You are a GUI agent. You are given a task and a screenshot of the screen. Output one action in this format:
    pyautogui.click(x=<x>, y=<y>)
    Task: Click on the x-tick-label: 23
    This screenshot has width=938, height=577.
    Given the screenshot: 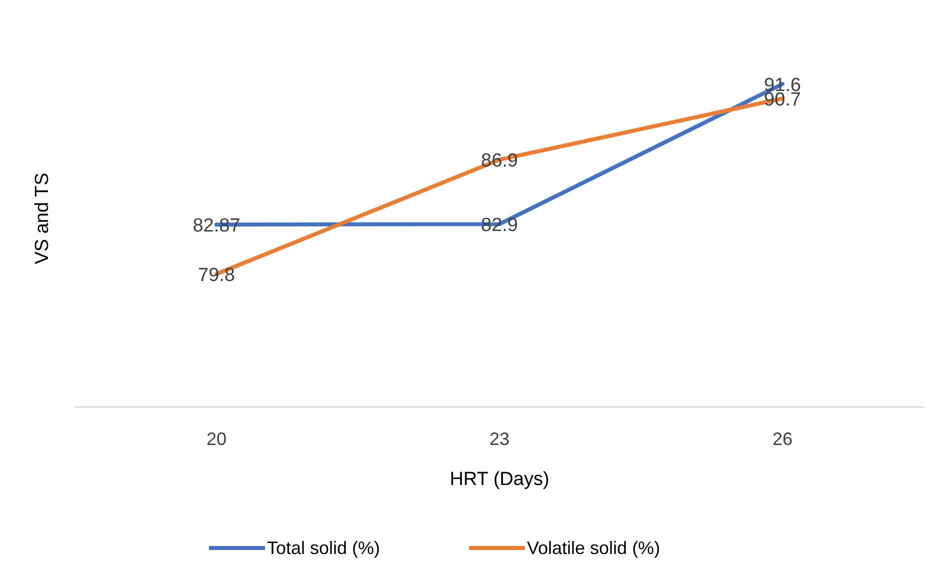 What is the action you would take?
    pyautogui.click(x=499, y=439)
    